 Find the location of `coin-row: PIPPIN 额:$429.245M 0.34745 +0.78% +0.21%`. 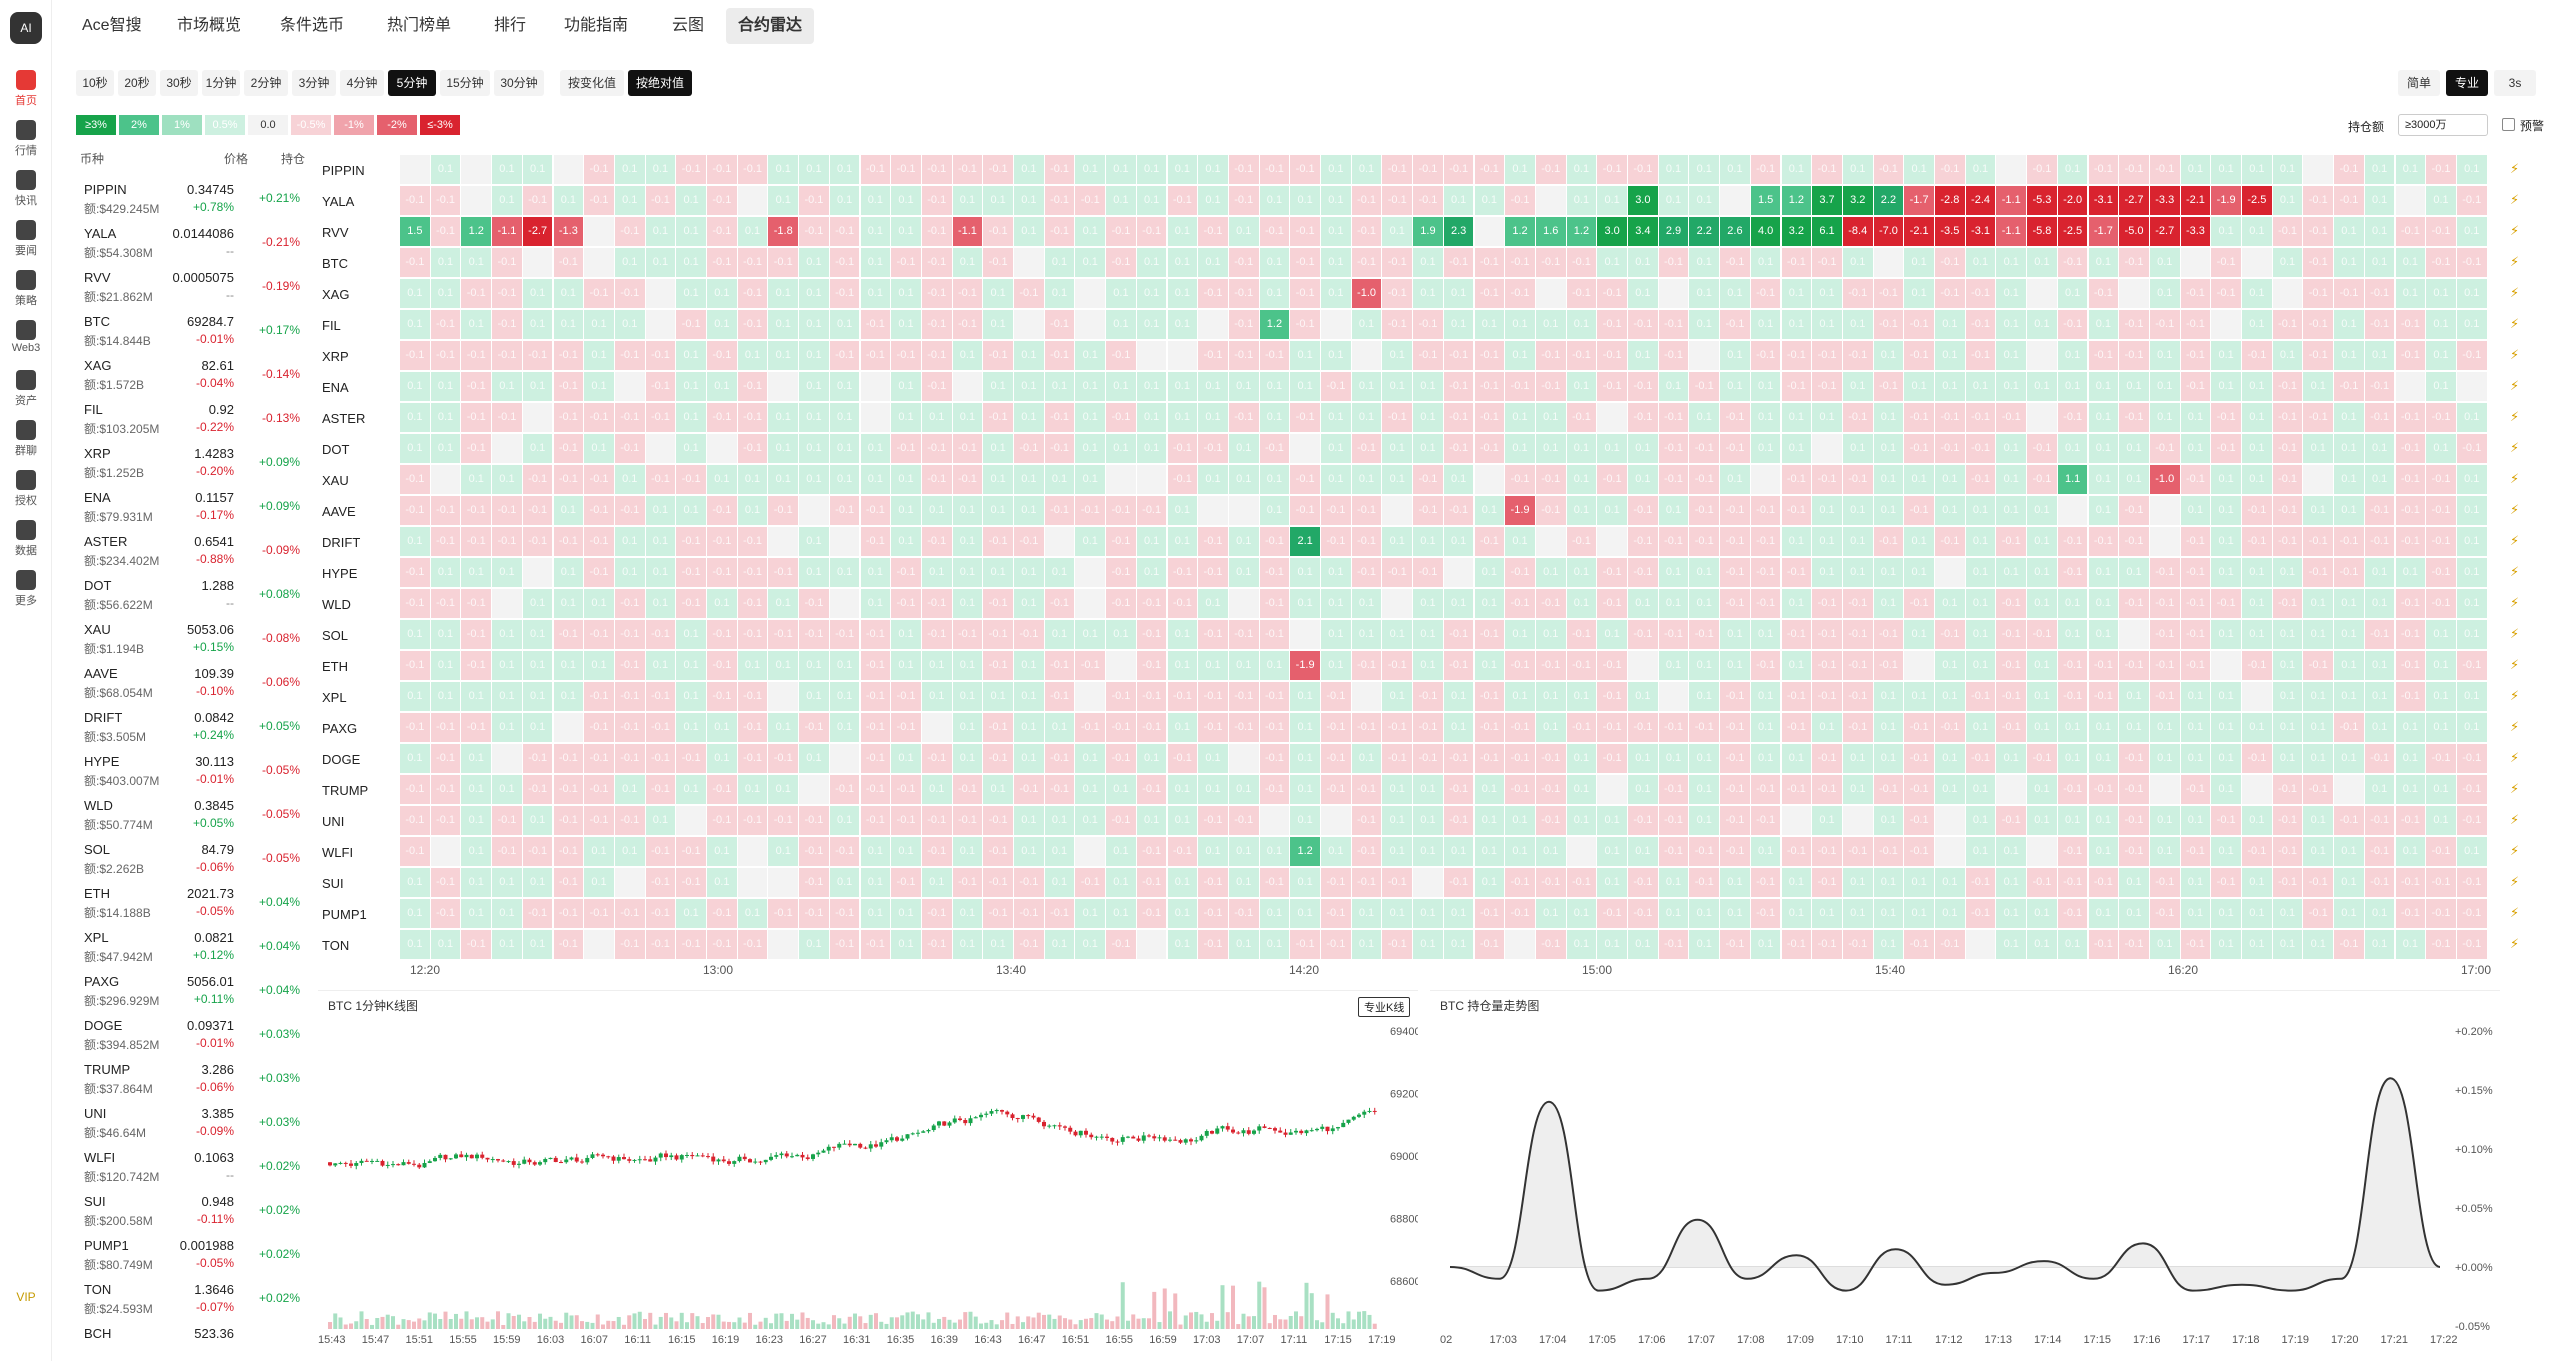

coin-row: PIPPIN 额:$429.245M 0.34745 +0.78% +0.21% is located at coordinates (192, 200).